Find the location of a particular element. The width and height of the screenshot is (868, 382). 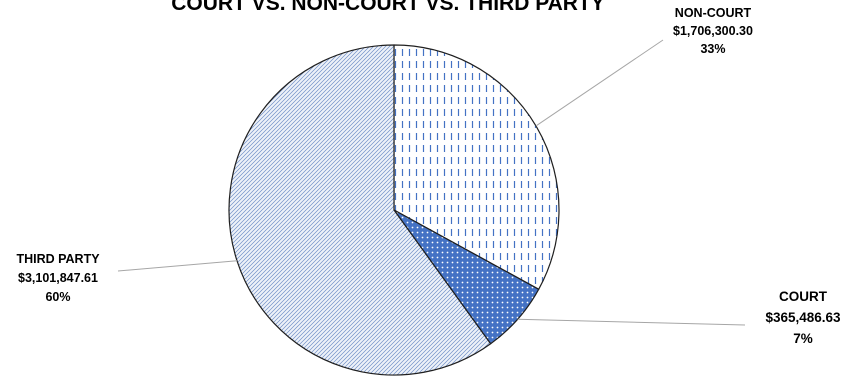

slice-label-court: COURT $365,486.63 7% is located at coordinates (803, 317).